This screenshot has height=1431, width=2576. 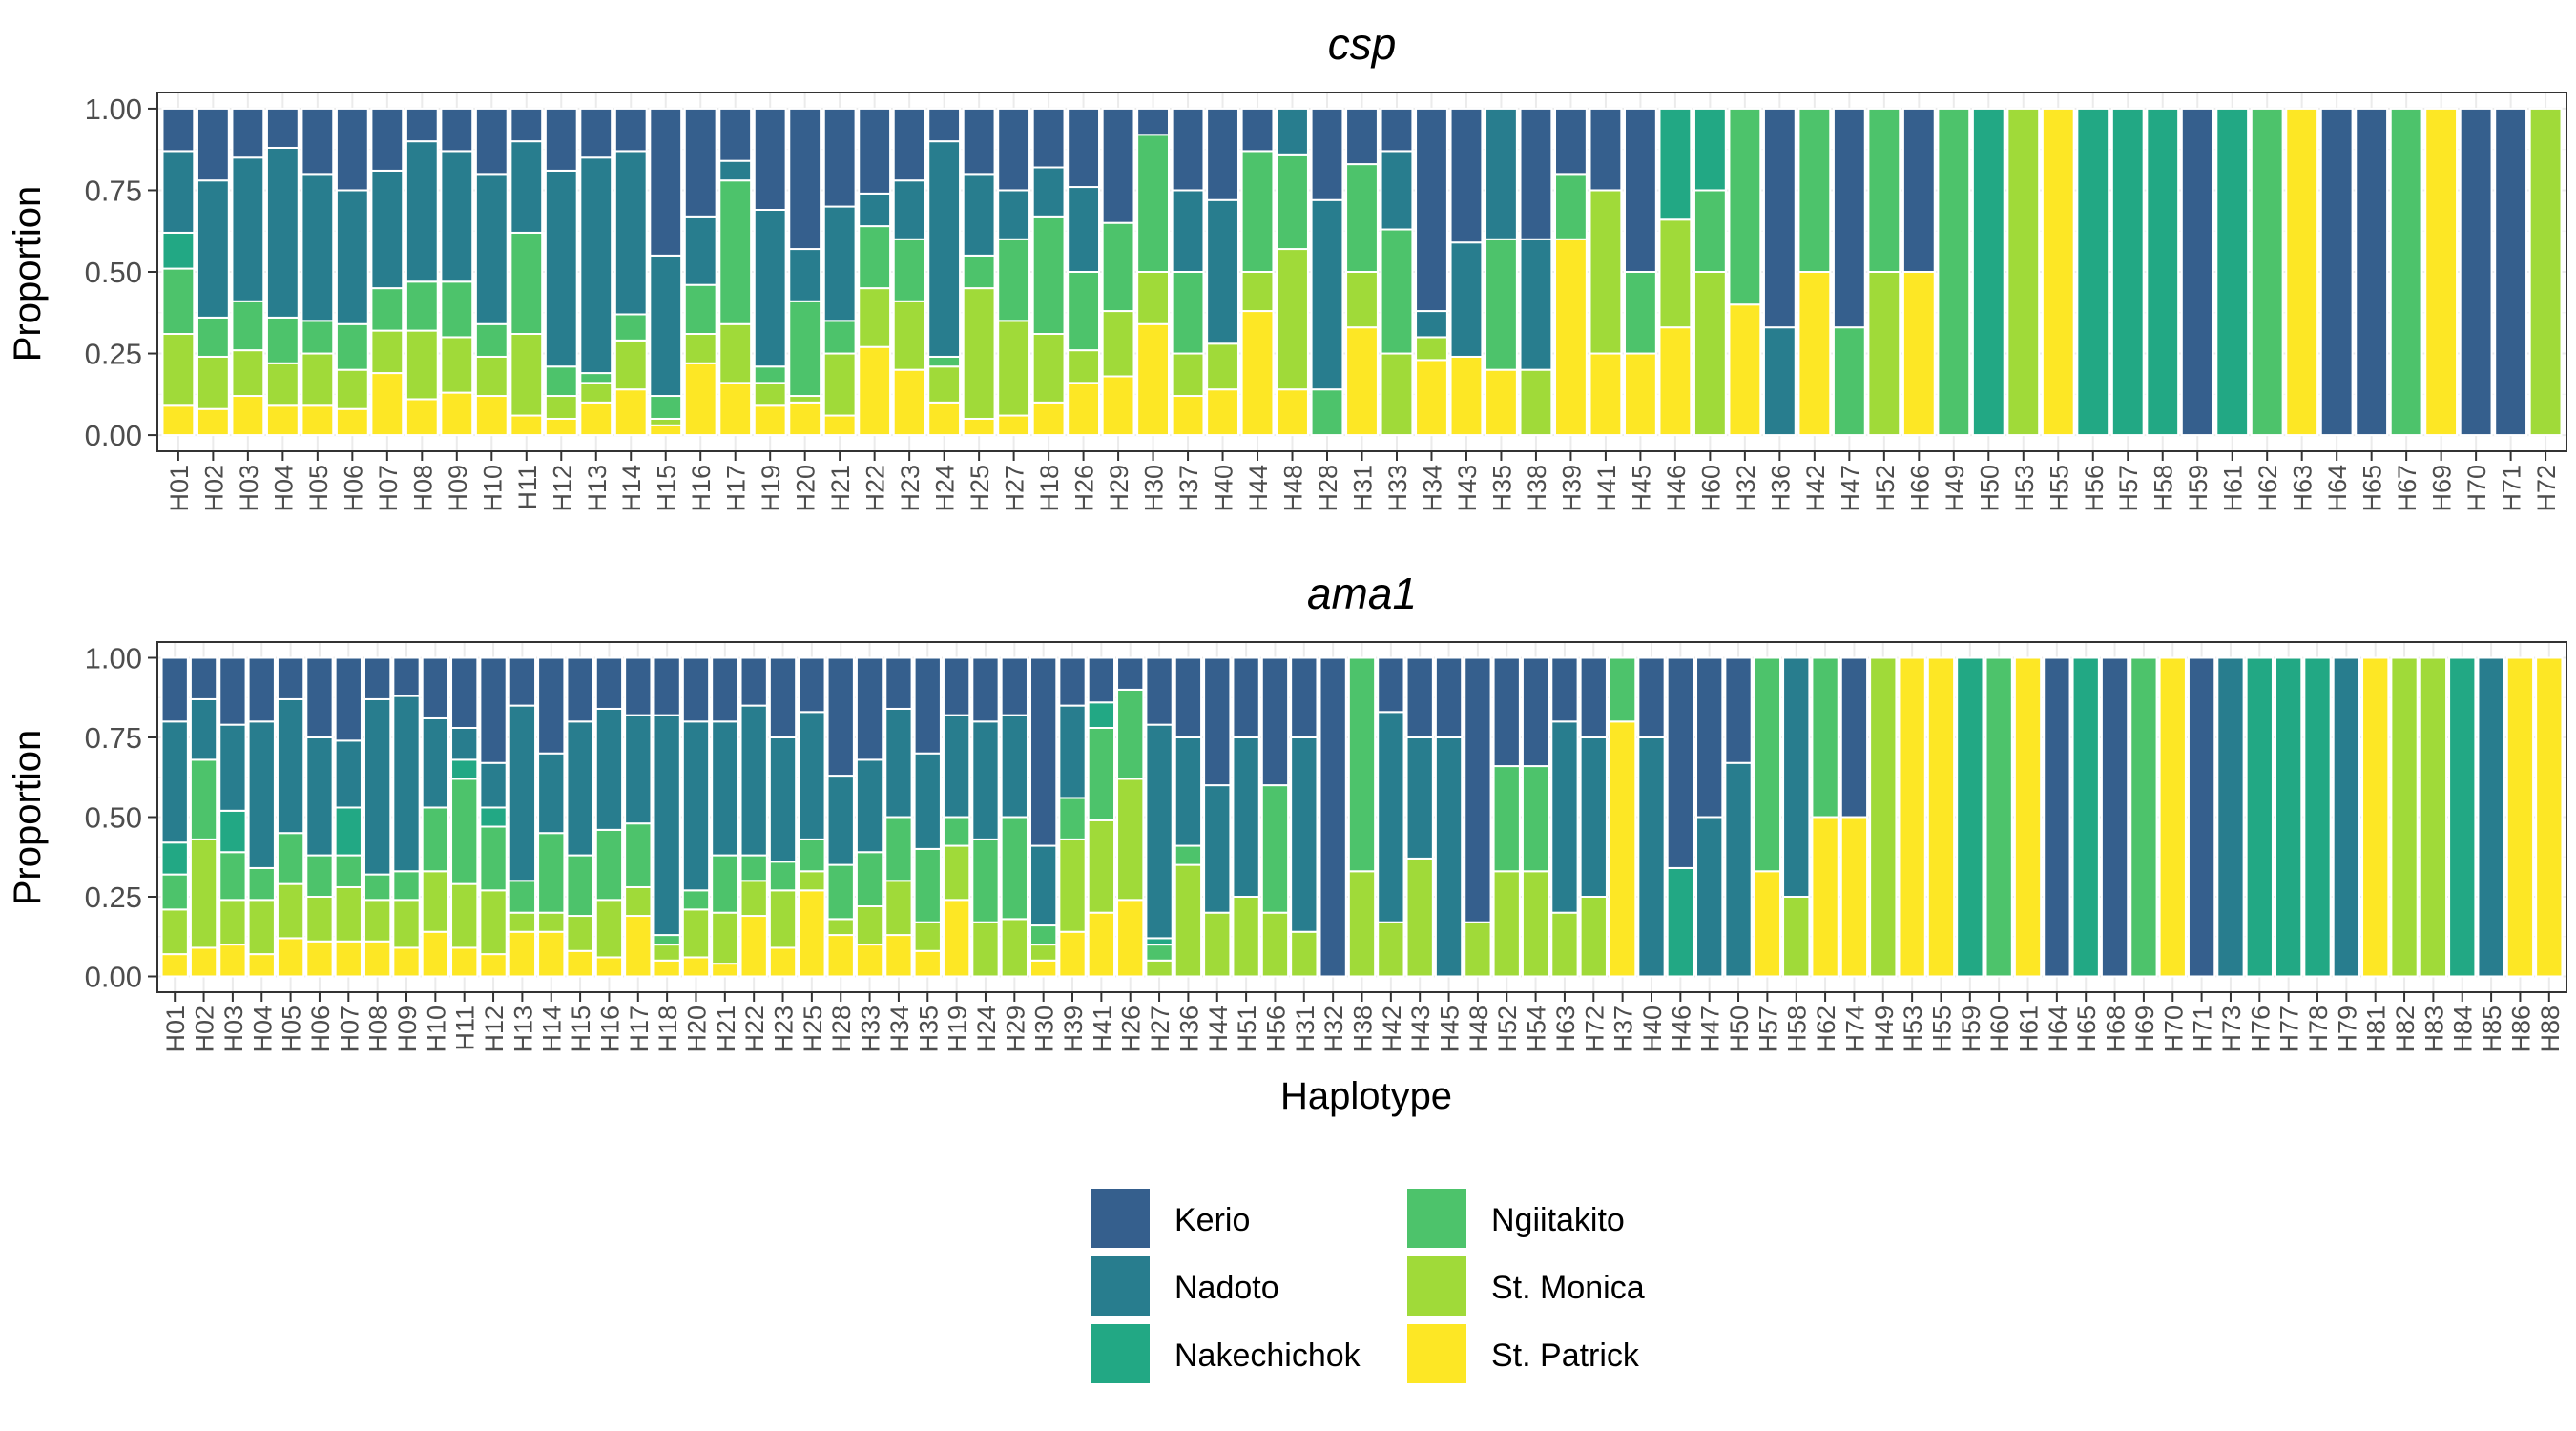 I want to click on x-tick-label: H22, so click(x=876, y=489).